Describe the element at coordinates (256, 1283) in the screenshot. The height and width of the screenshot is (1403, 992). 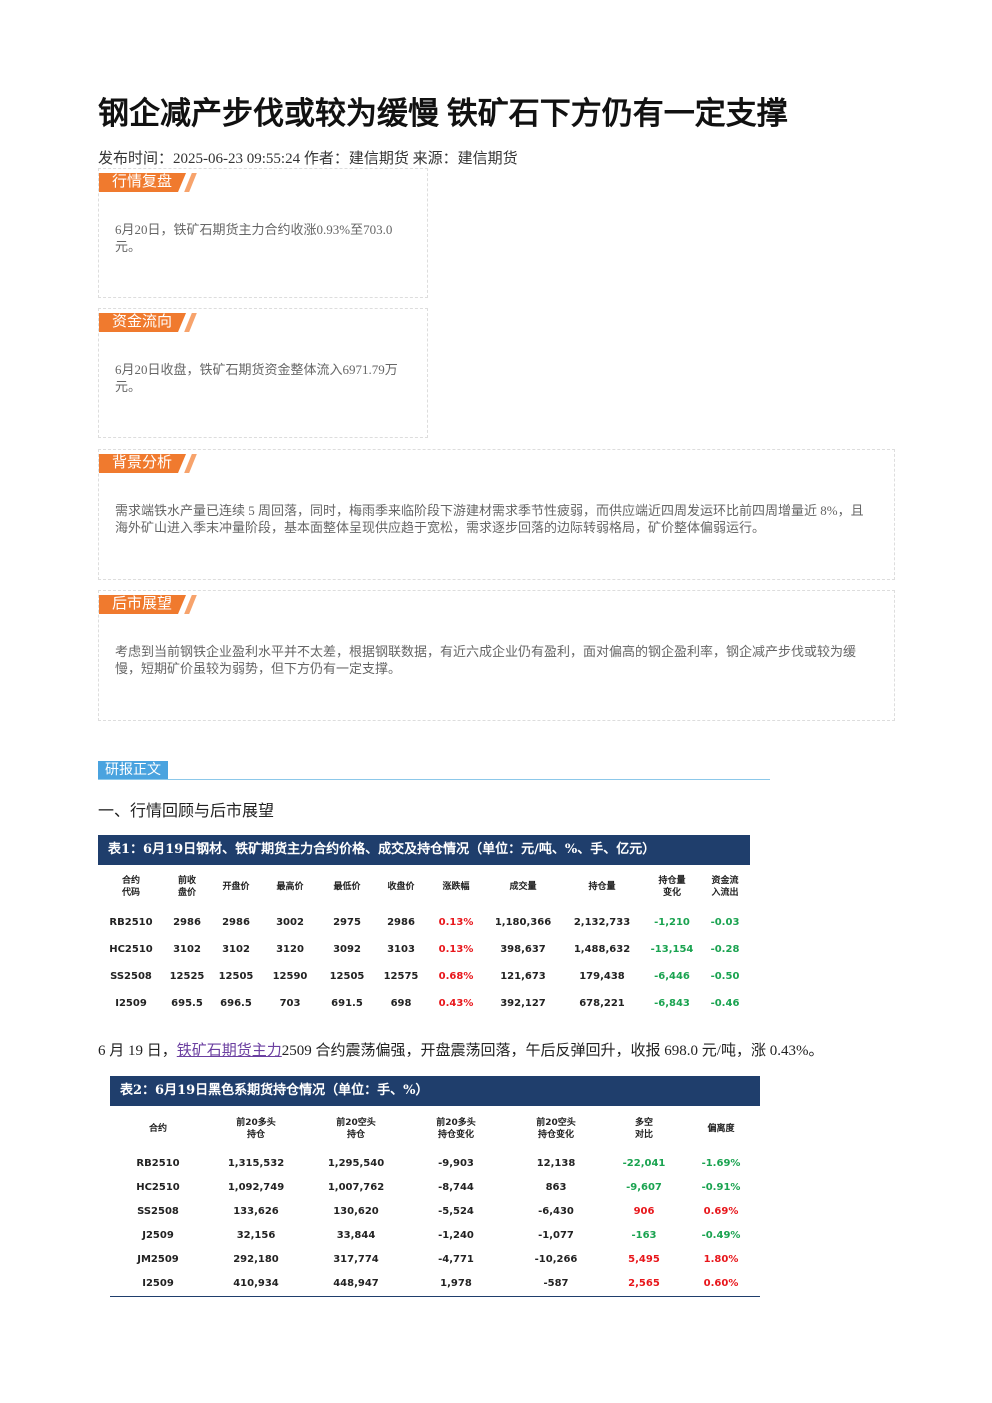
I see `cell: 410,934` at that location.